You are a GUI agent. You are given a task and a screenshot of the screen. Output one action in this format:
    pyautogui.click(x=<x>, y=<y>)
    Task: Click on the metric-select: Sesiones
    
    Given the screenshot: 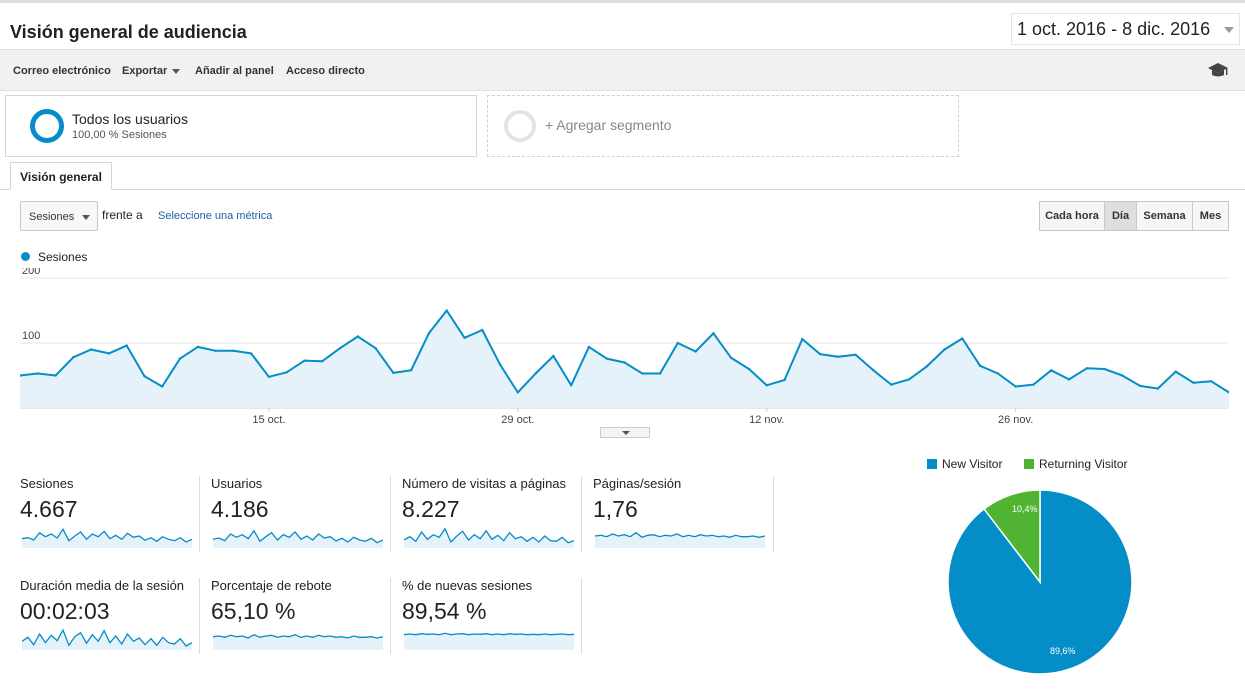 What is the action you would take?
    pyautogui.click(x=59, y=216)
    